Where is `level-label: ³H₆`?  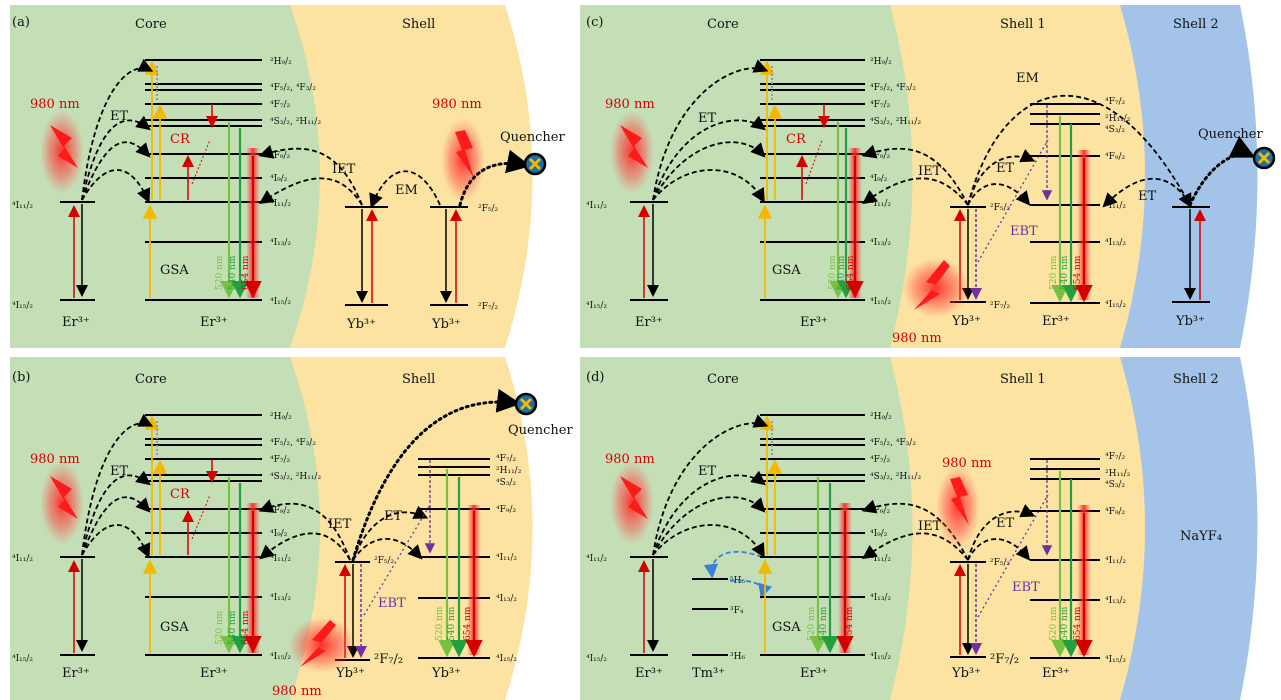 level-label: ³H₆ is located at coordinates (737, 657).